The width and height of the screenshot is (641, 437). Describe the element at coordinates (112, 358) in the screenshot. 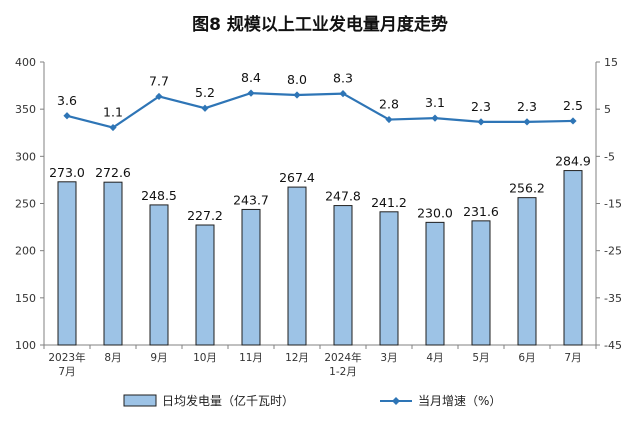

I see `x-tick-label: 8月` at that location.